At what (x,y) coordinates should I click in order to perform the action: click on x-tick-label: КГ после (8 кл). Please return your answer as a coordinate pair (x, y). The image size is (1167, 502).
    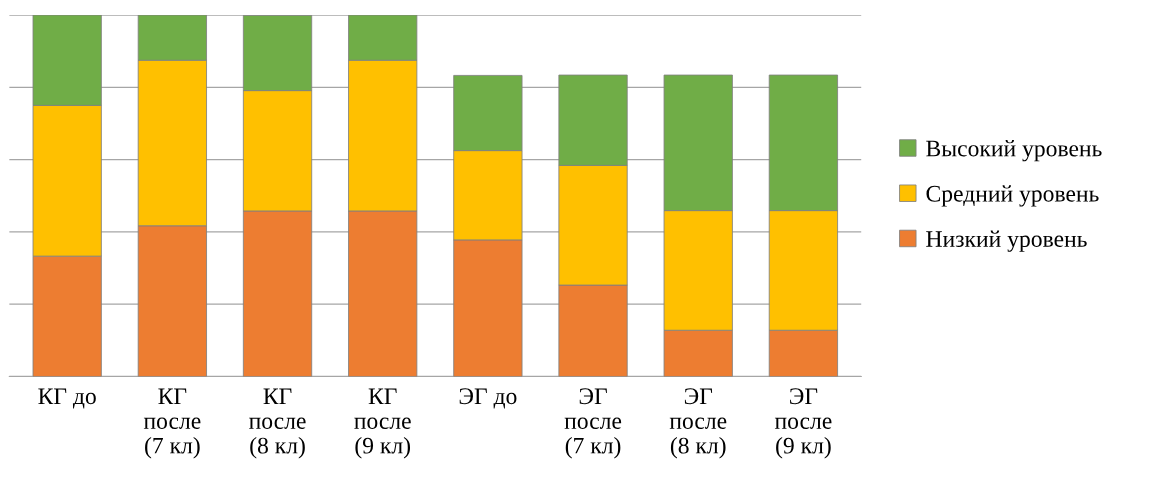
    Looking at the image, I should click on (277, 423).